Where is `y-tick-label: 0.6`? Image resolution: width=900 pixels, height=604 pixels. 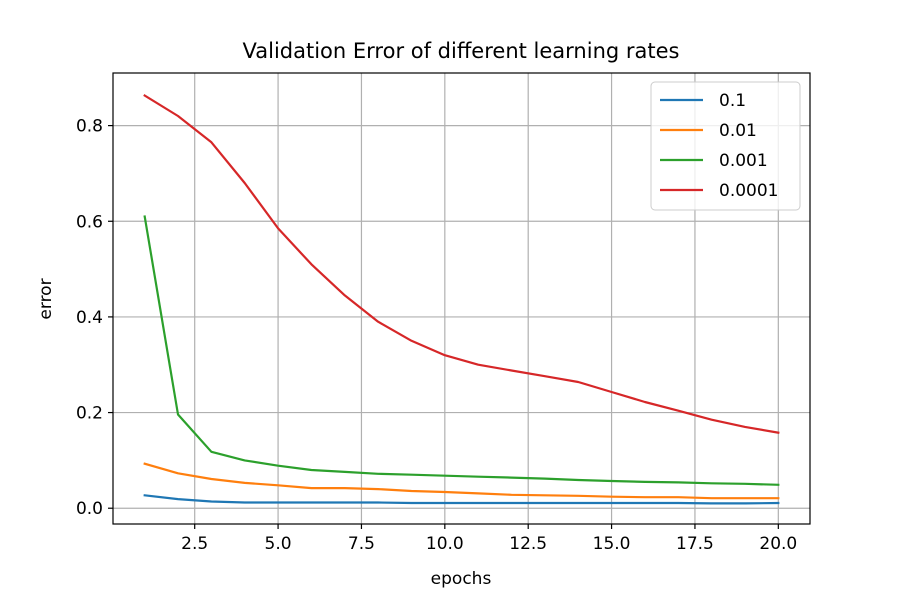 y-tick-label: 0.6 is located at coordinates (89, 222).